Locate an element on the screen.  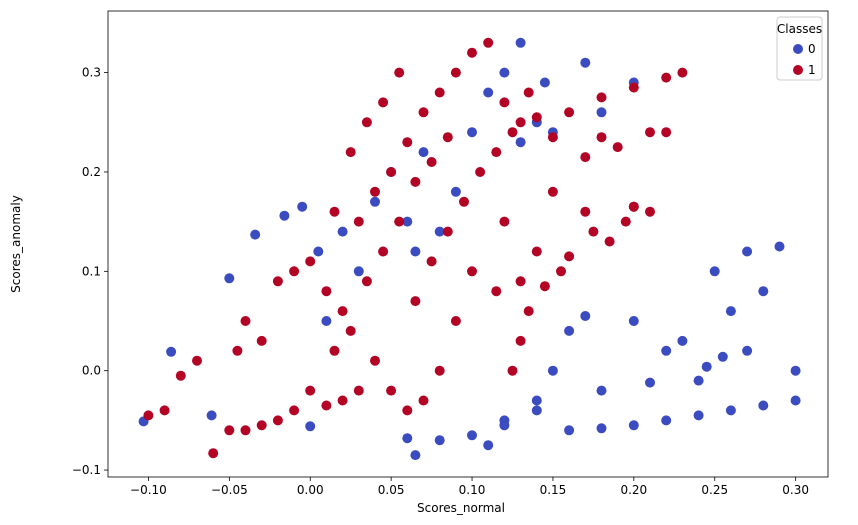
y-tick-label: 0.1 is located at coordinates (91, 271).